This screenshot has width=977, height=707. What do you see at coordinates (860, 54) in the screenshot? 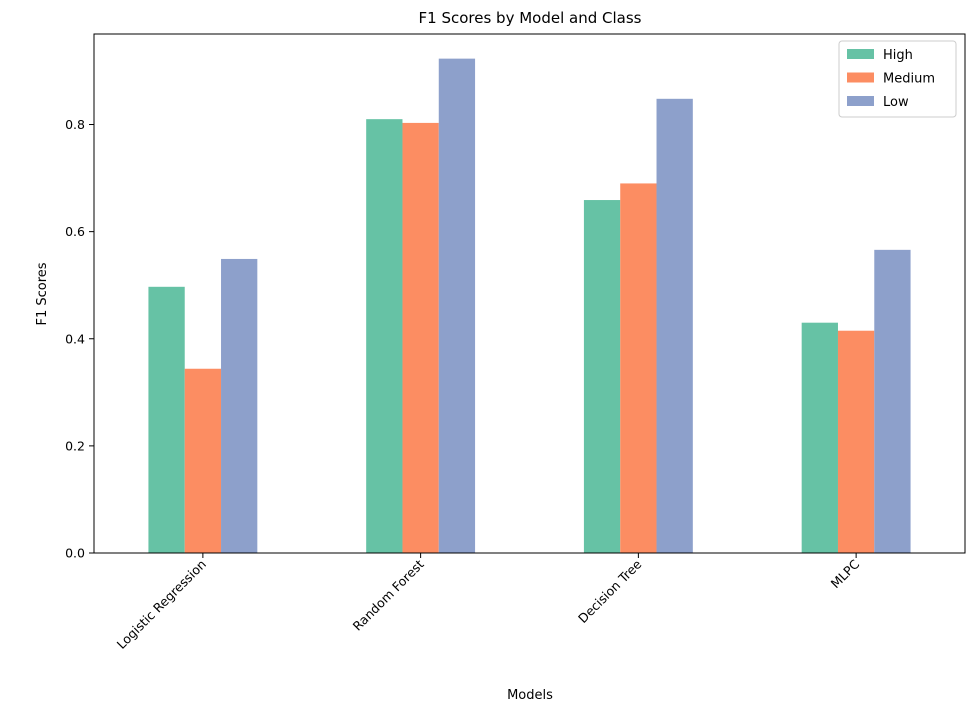
I see `legend-swatch-high` at bounding box center [860, 54].